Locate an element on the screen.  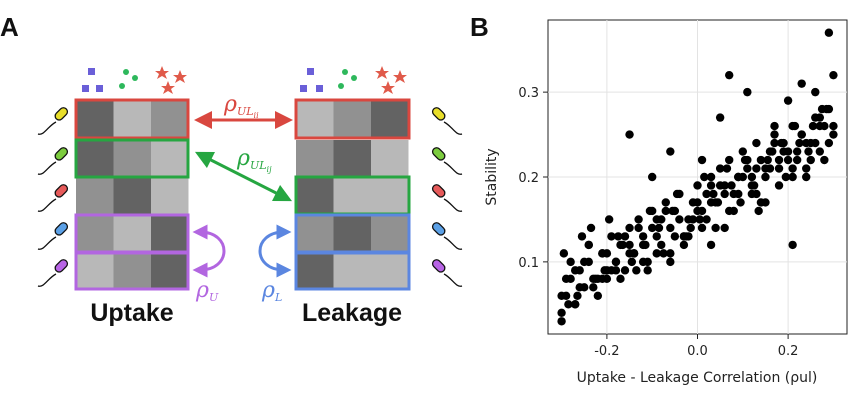
bacteria-right is located at coordinates (447, 197).